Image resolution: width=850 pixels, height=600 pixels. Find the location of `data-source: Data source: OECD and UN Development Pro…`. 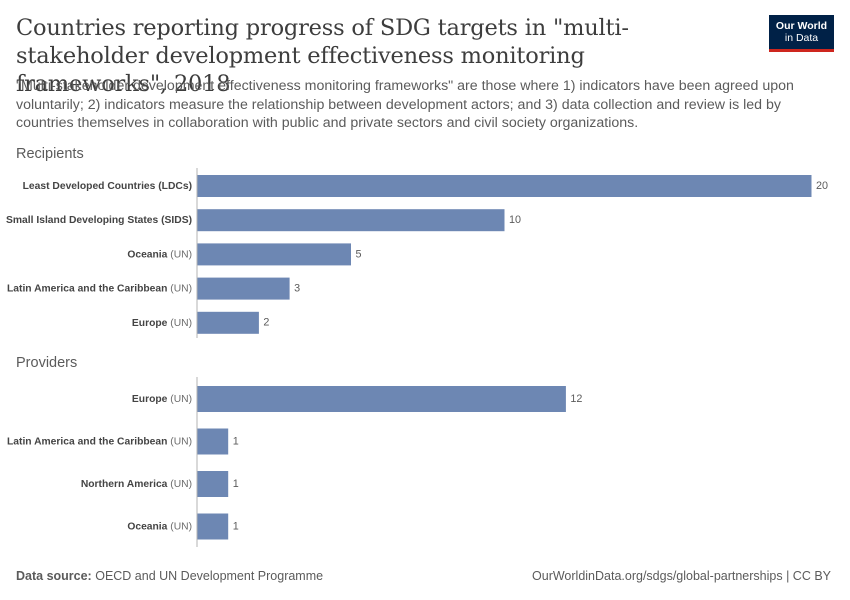

data-source: Data source: OECD and UN Development Pro… is located at coordinates (169, 576).